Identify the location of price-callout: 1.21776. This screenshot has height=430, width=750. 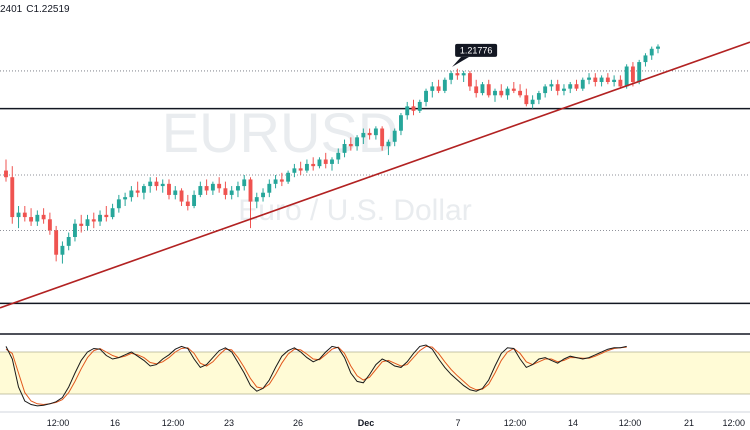
(475, 55).